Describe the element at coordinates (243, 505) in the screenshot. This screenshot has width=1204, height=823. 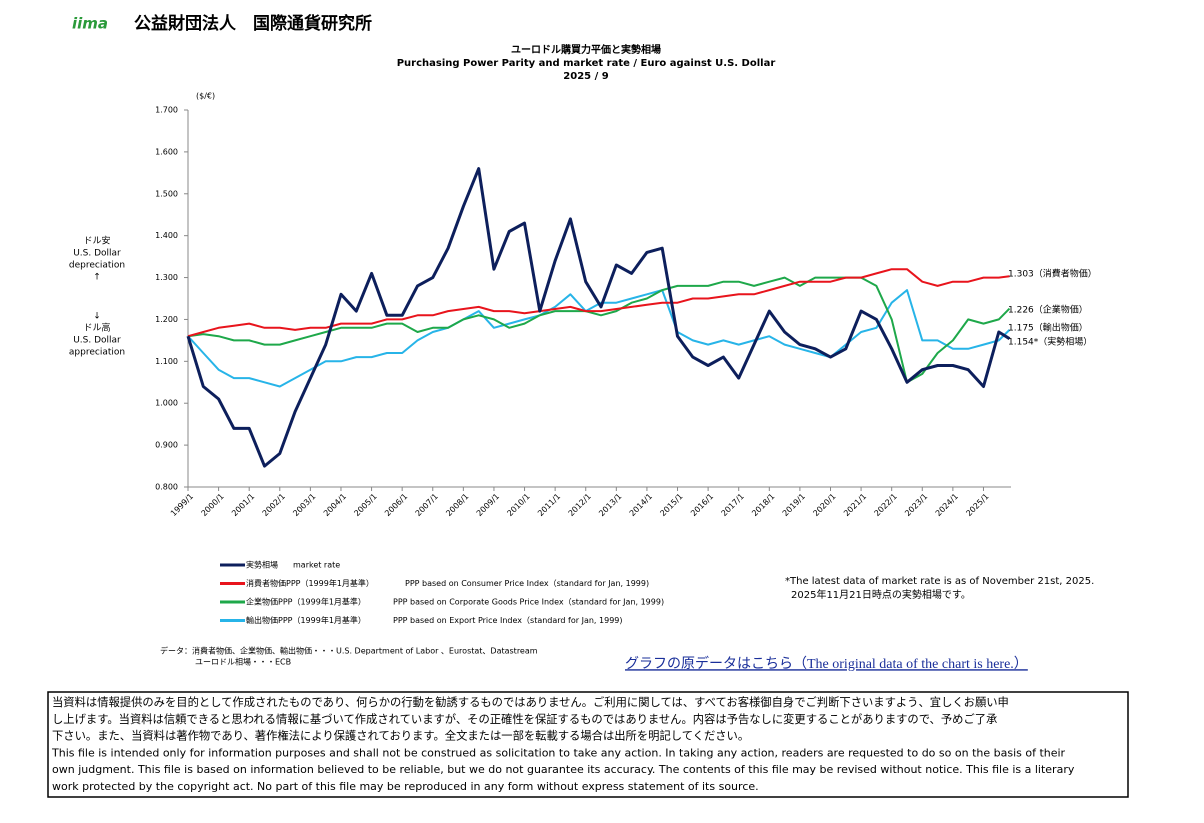
I see `x-tick-label: 2001/1` at that location.